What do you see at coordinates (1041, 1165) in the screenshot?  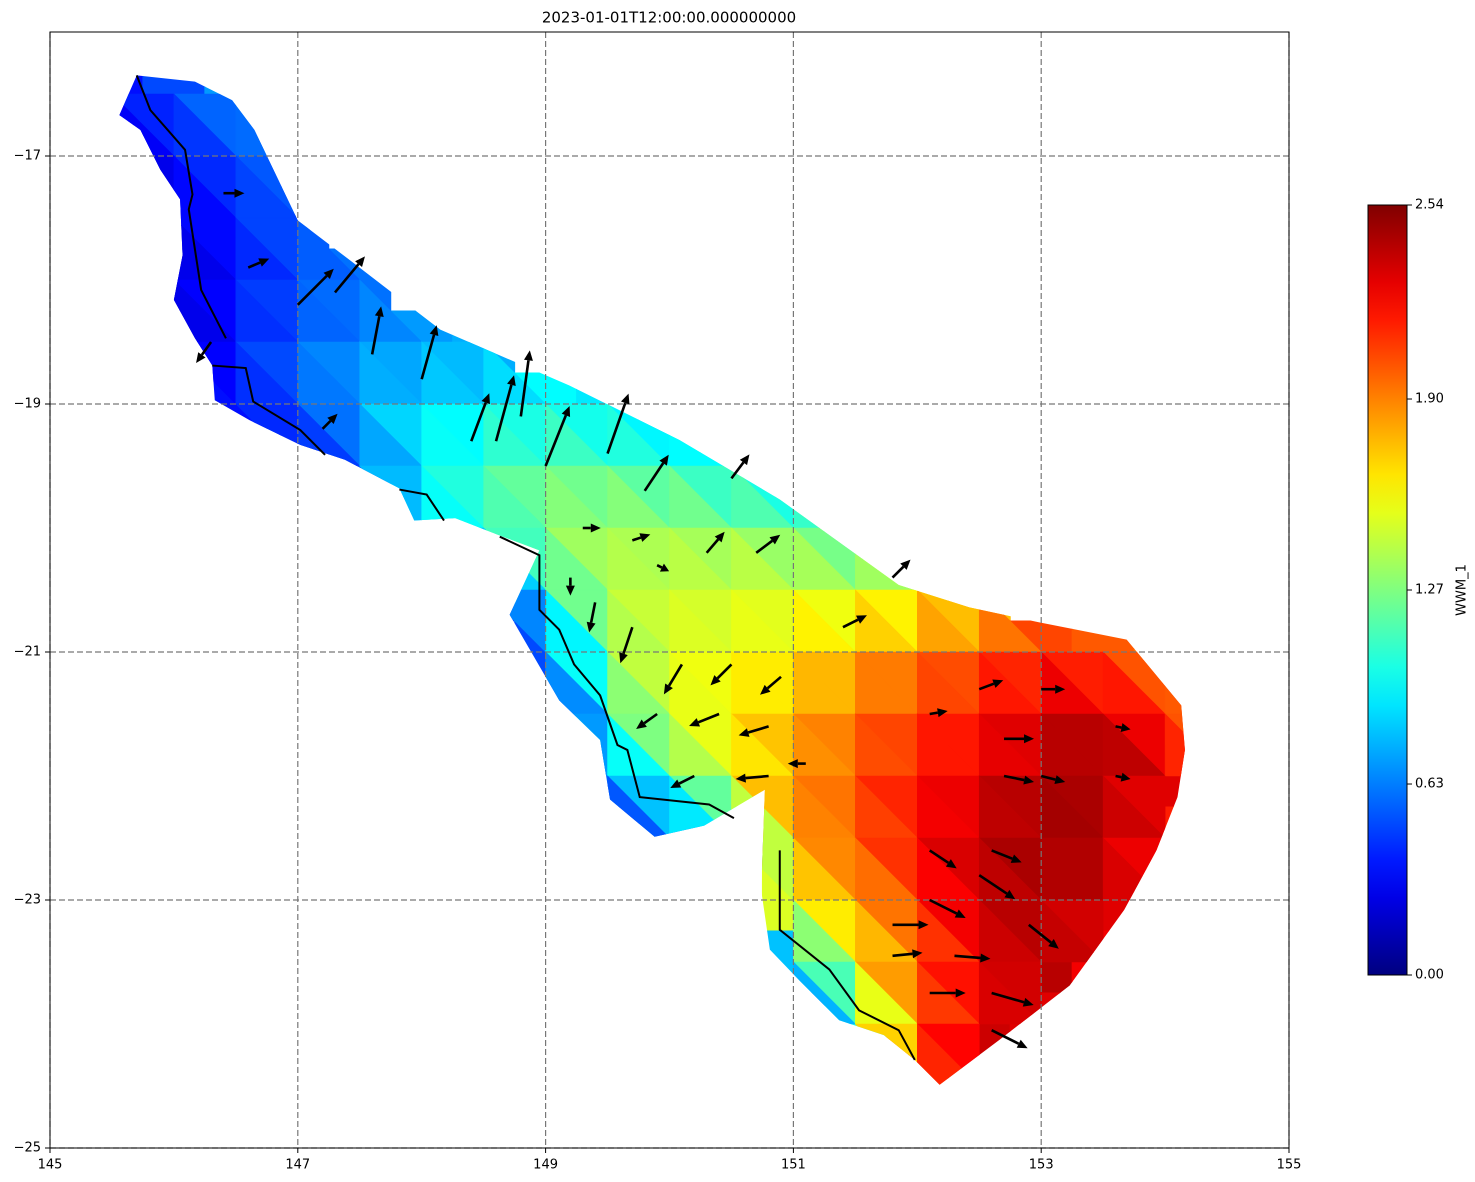 I see `x-tick-label: 153` at bounding box center [1041, 1165].